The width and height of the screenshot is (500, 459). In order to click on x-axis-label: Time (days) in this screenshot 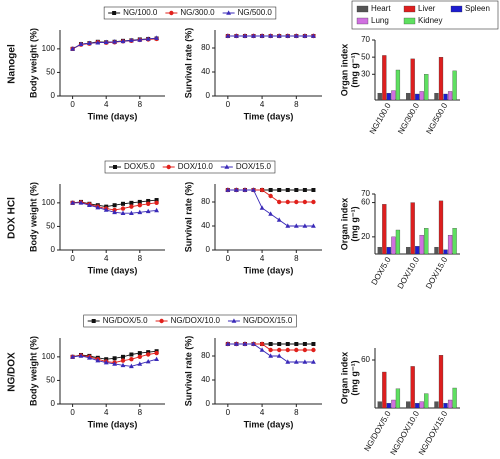, I will do `click(113, 116)`.